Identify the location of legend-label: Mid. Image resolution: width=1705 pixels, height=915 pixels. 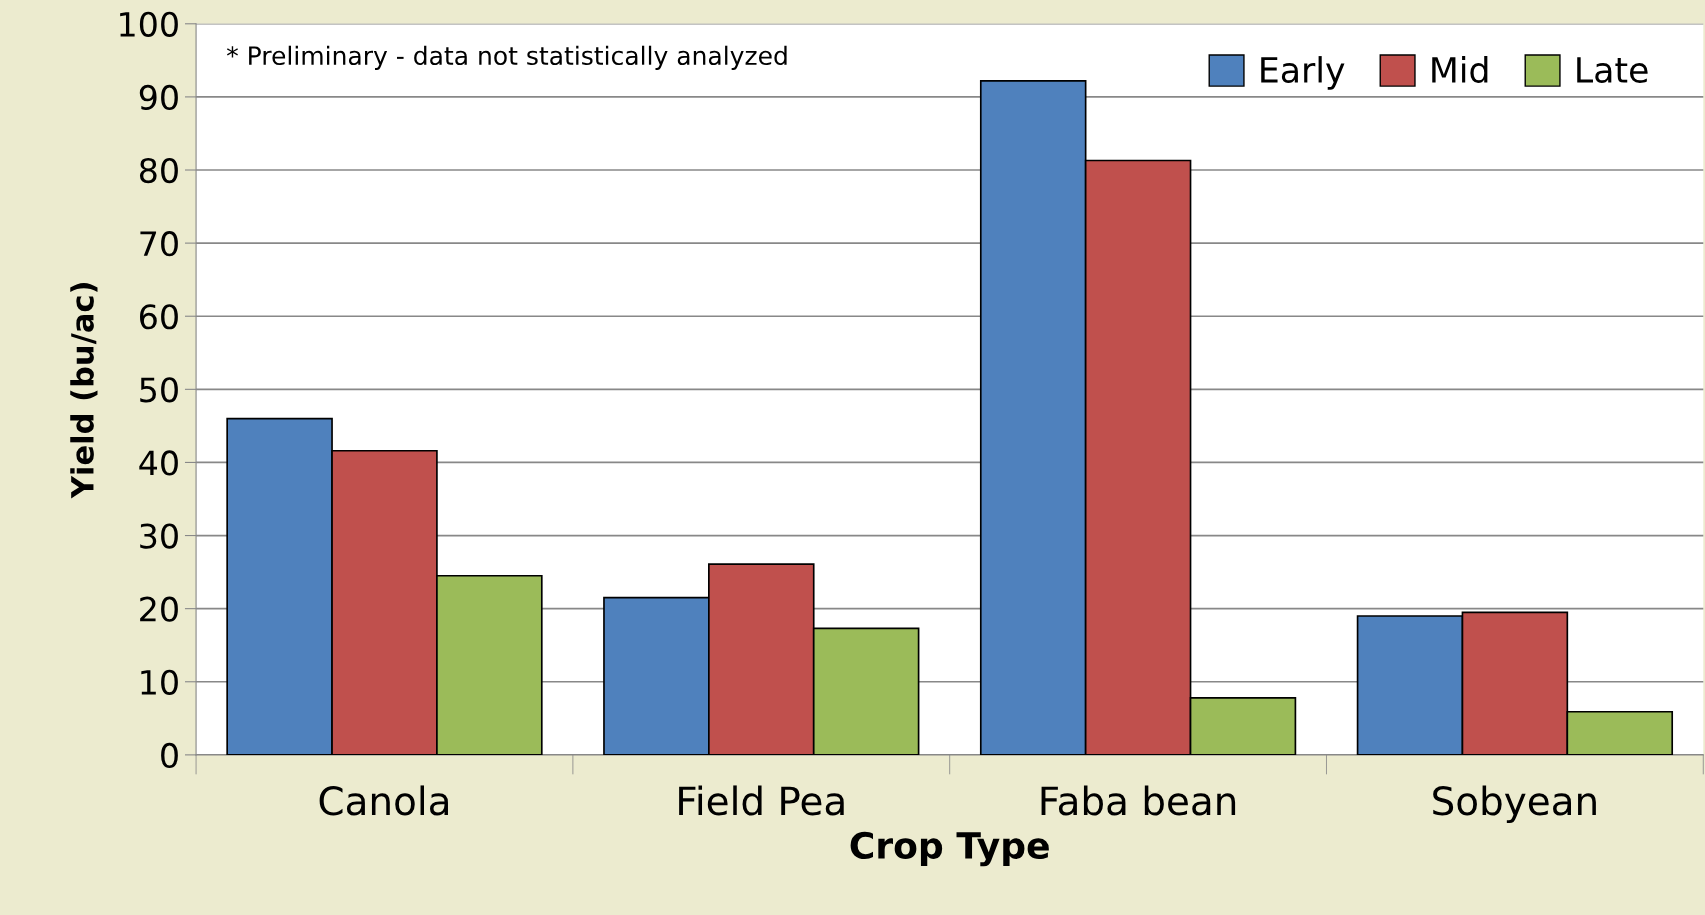
(1460, 69).